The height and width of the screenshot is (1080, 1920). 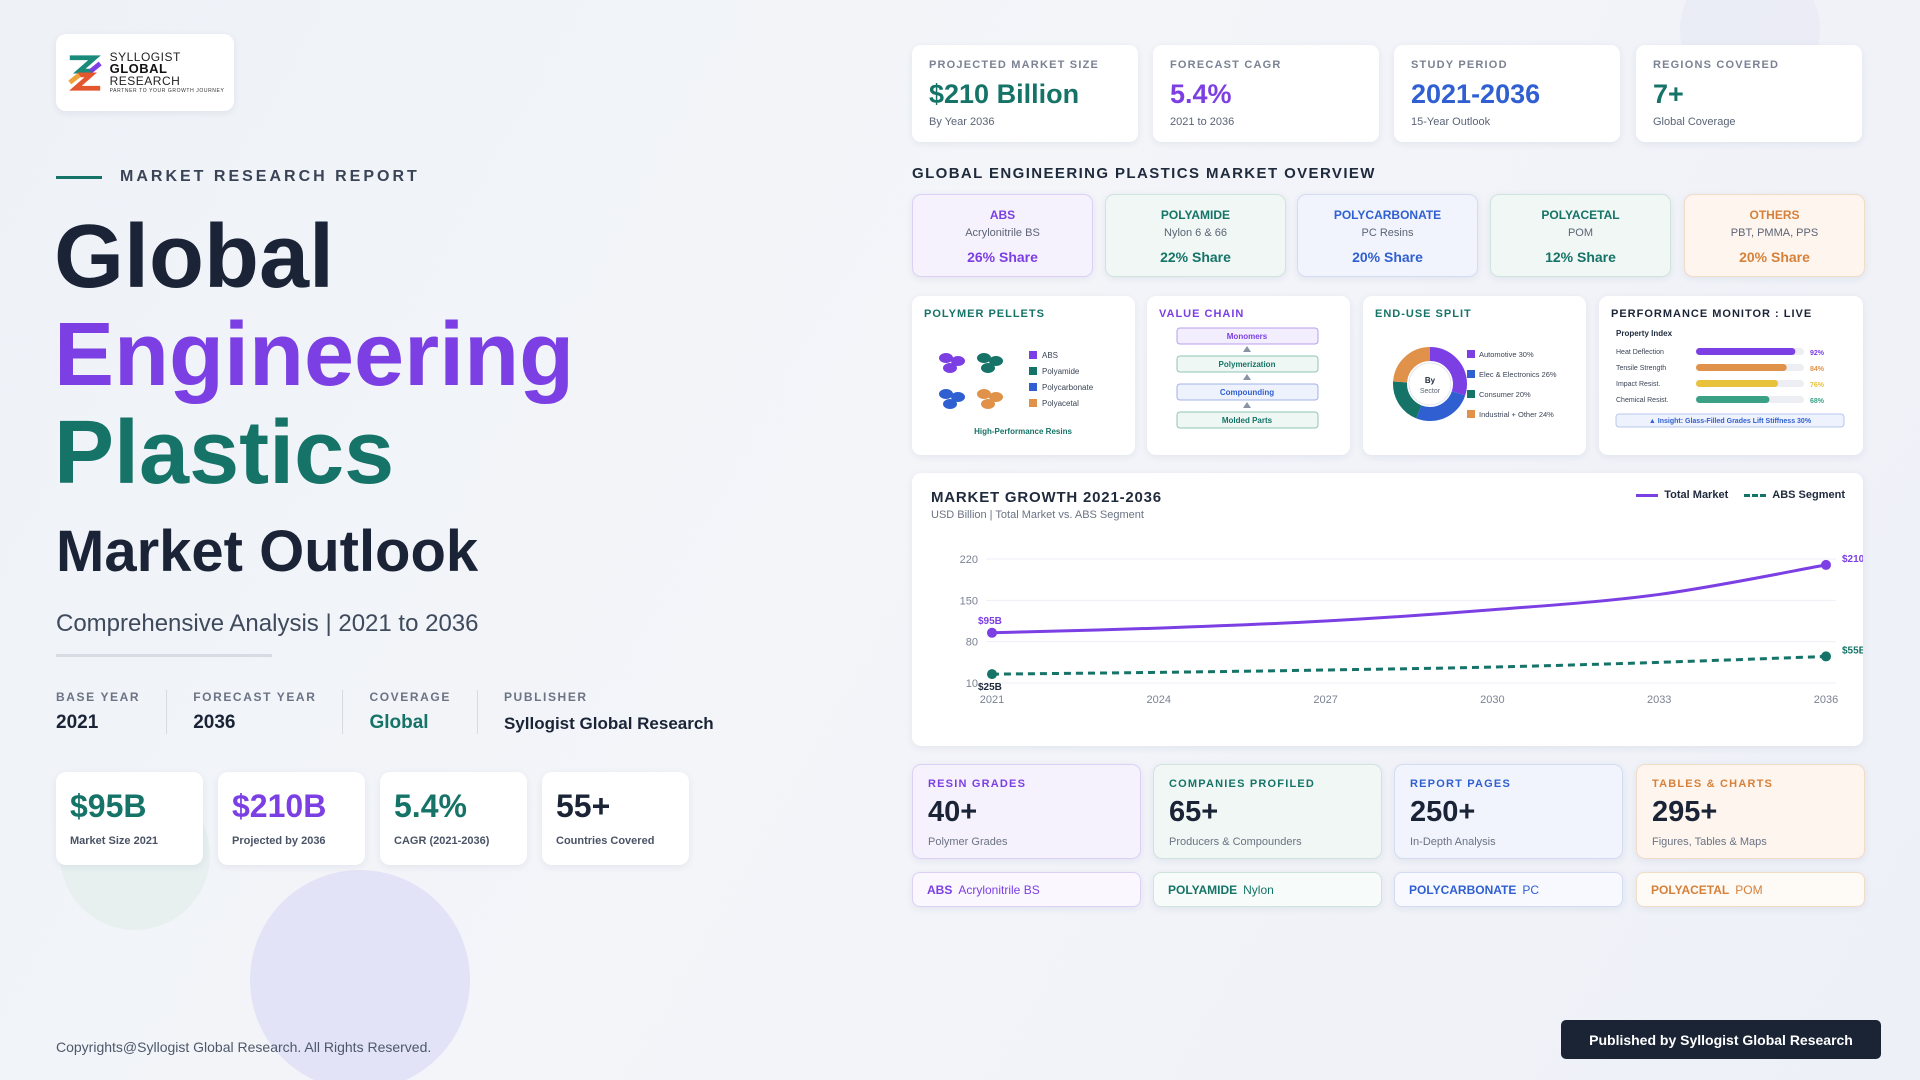 What do you see at coordinates (1195, 235) in the screenshot?
I see `segment-card: POLYAMIDE Nylon 6 & 66 22% Share` at bounding box center [1195, 235].